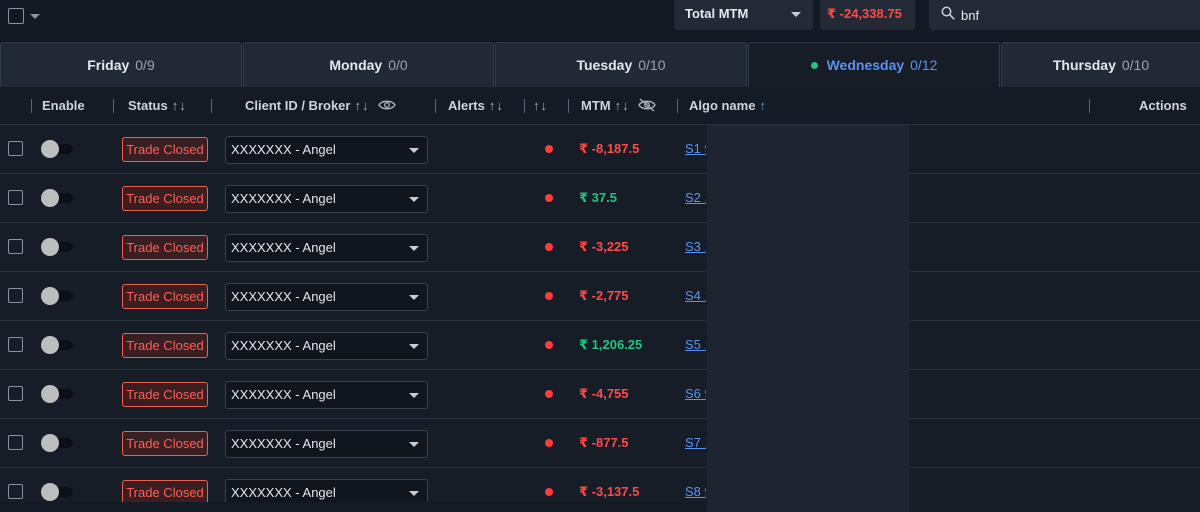  What do you see at coordinates (722, 105) in the screenshot?
I see `column-algo-label: Algo name` at bounding box center [722, 105].